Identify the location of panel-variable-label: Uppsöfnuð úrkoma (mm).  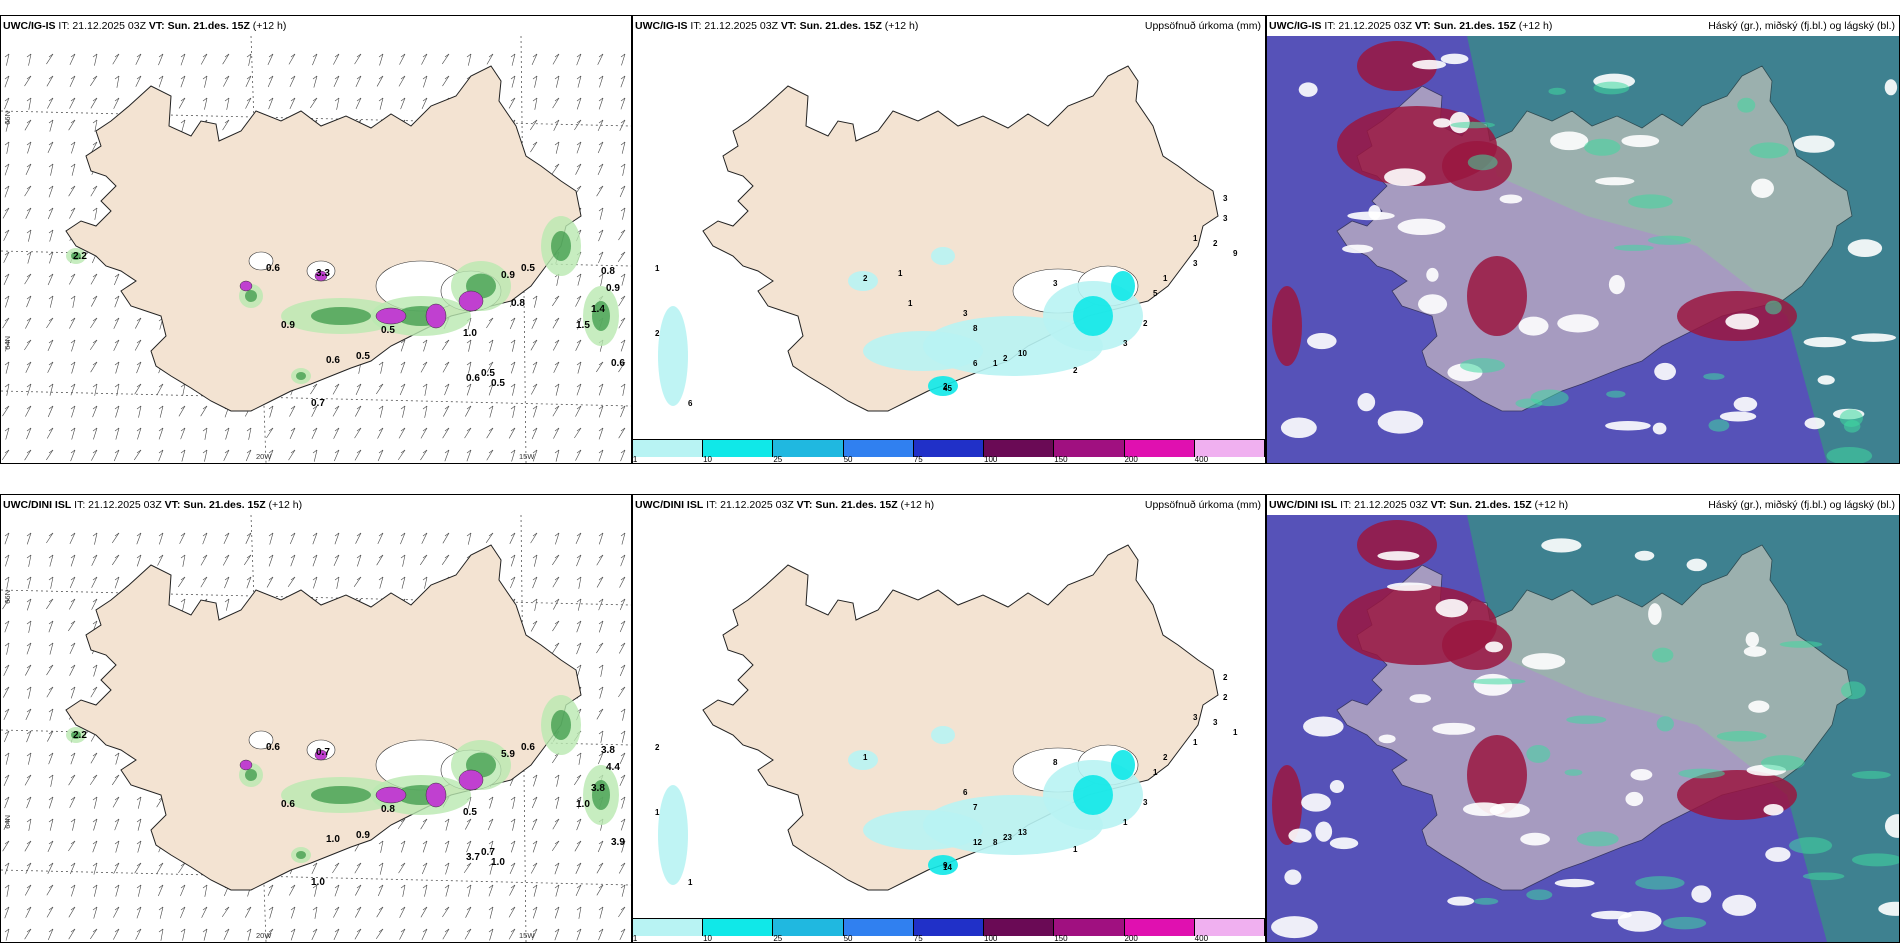
(1202, 26).